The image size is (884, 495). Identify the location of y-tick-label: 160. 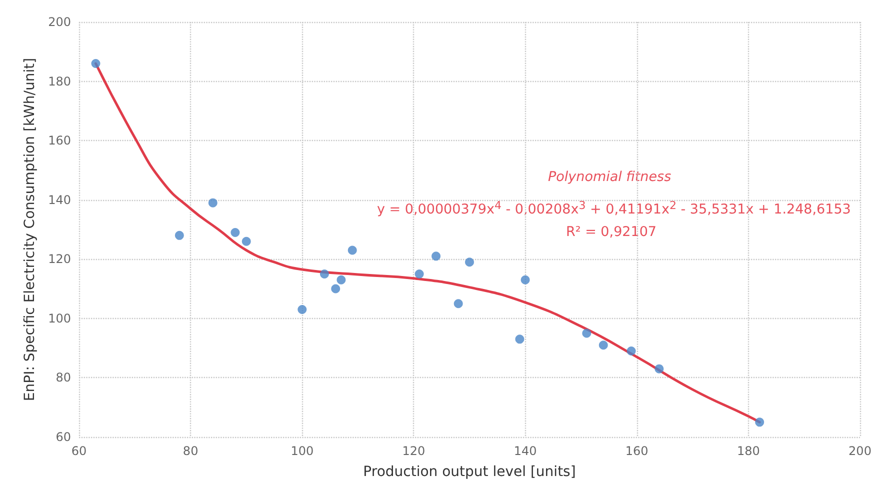
(59, 141).